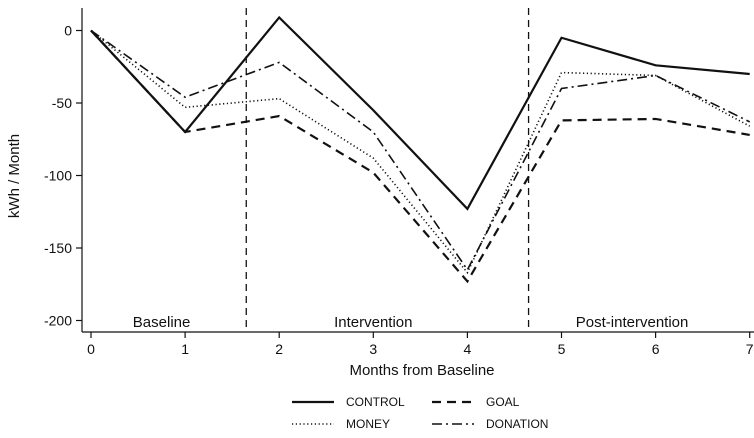  What do you see at coordinates (750, 349) in the screenshot?
I see `x-tick-label: 7` at bounding box center [750, 349].